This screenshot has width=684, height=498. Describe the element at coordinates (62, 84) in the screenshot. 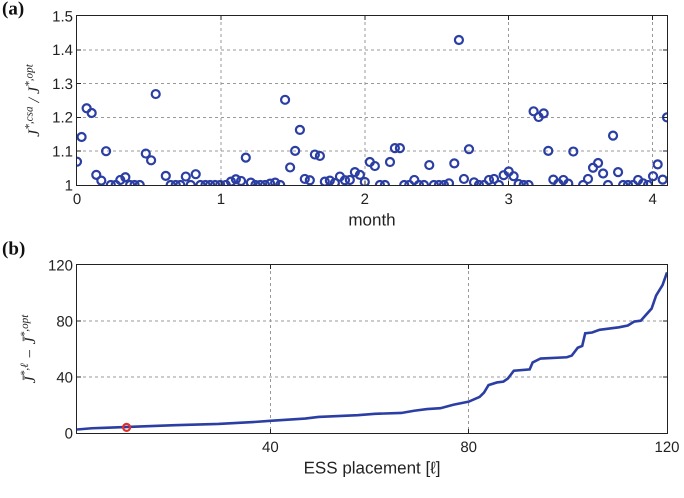

I see `y-tick-label: 1.3` at that location.